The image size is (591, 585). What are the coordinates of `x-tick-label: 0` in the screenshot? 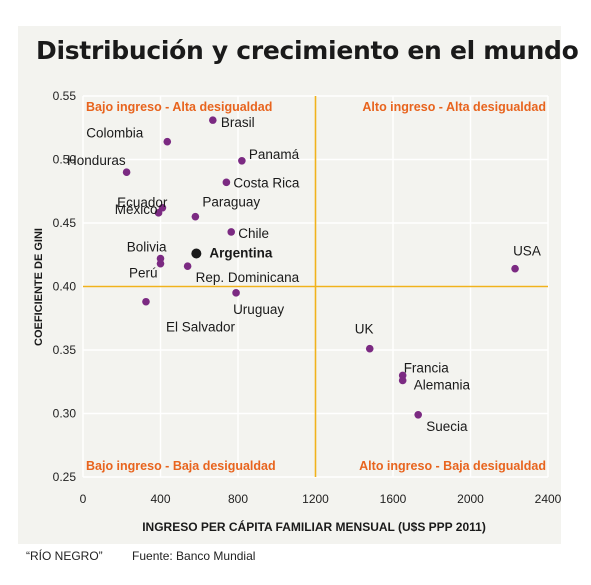 It's located at (83, 499).